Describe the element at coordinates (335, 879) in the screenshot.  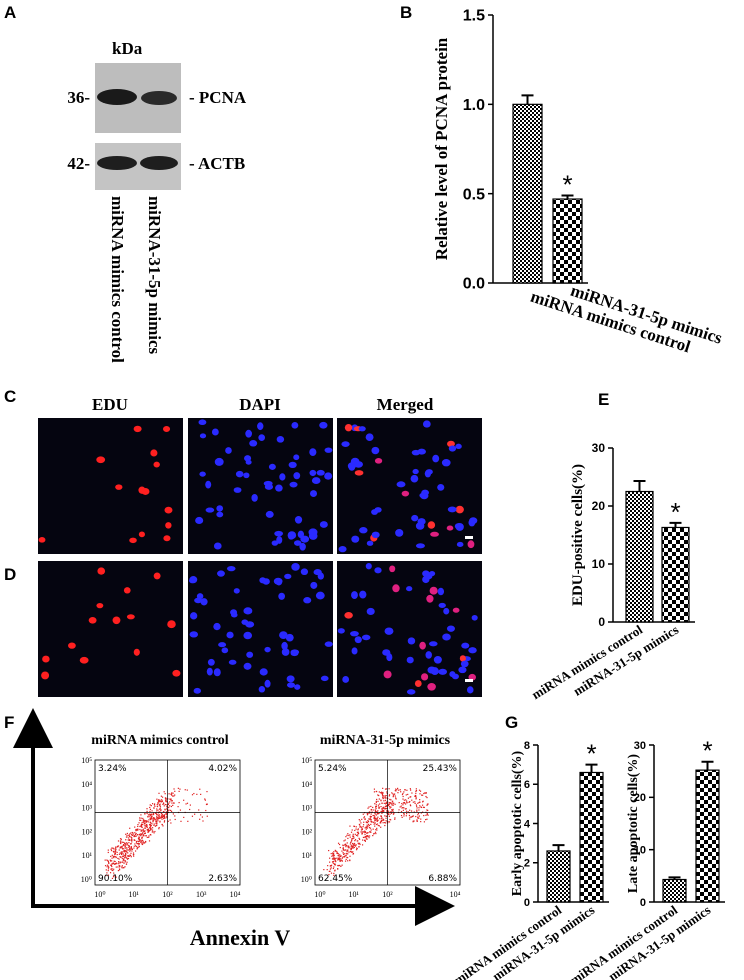
I see `quadrant-percent: 62.45%` at that location.